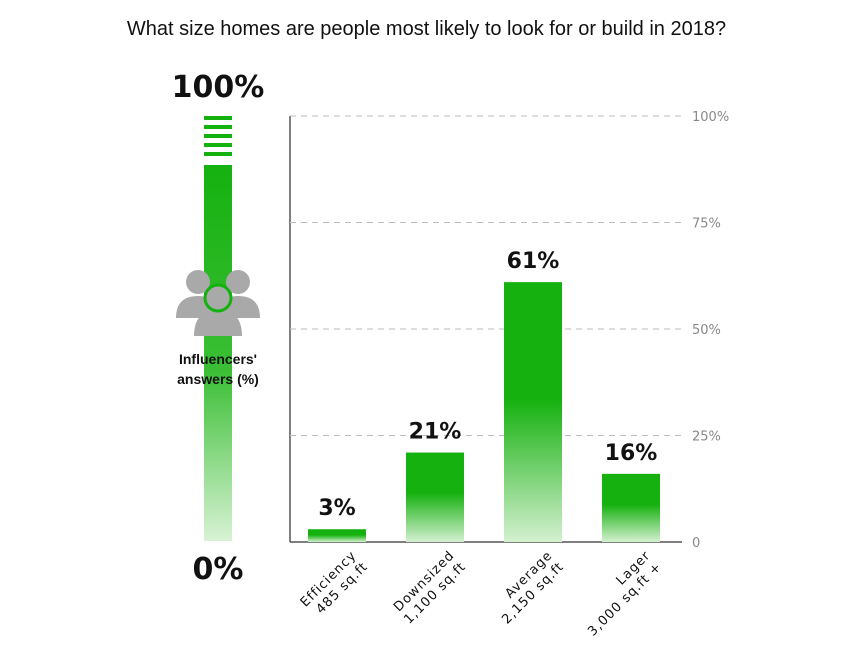 This screenshot has width=853, height=667. Describe the element at coordinates (706, 330) in the screenshot. I see `y-tick-label: 50%` at that location.